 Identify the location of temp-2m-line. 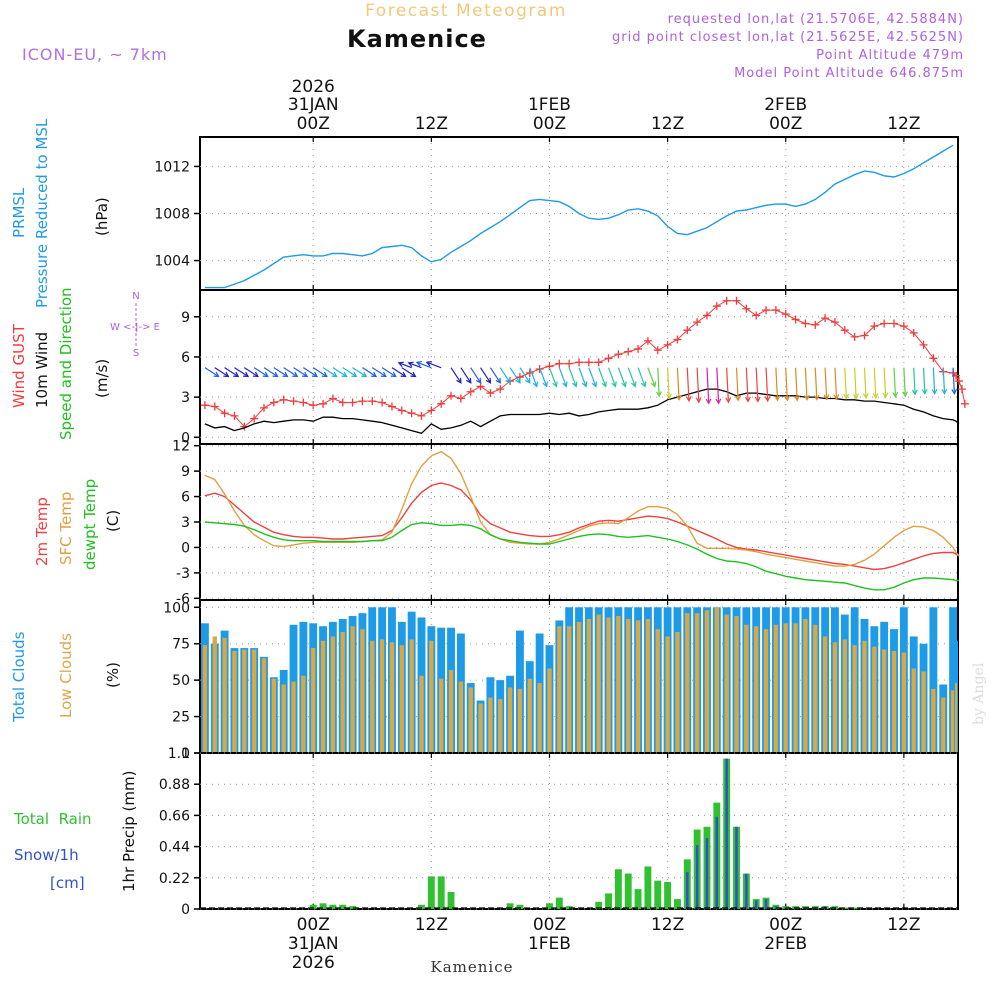
(582, 526).